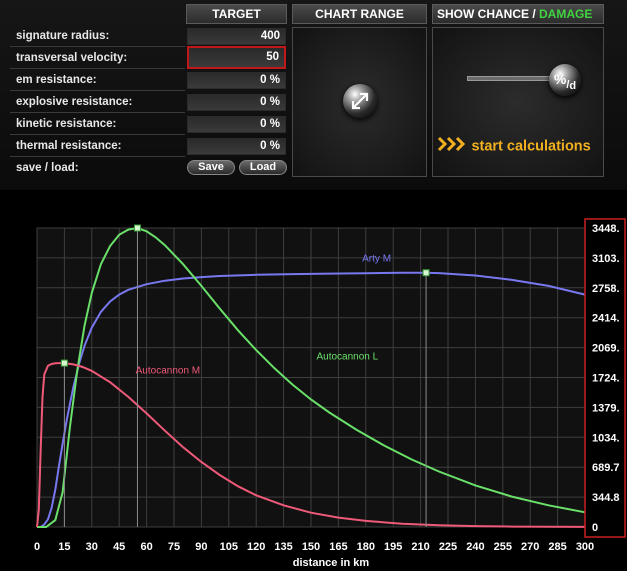 Image resolution: width=627 pixels, height=571 pixels. What do you see at coordinates (168, 371) in the screenshot?
I see `series-label: Autocannon M` at bounding box center [168, 371].